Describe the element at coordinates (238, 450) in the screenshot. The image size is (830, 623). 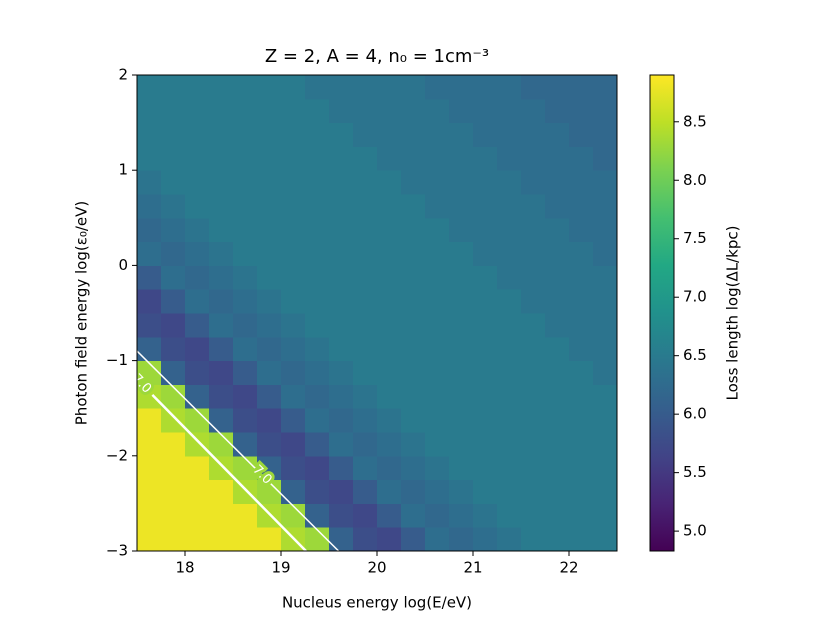
I see `contour-line` at that location.